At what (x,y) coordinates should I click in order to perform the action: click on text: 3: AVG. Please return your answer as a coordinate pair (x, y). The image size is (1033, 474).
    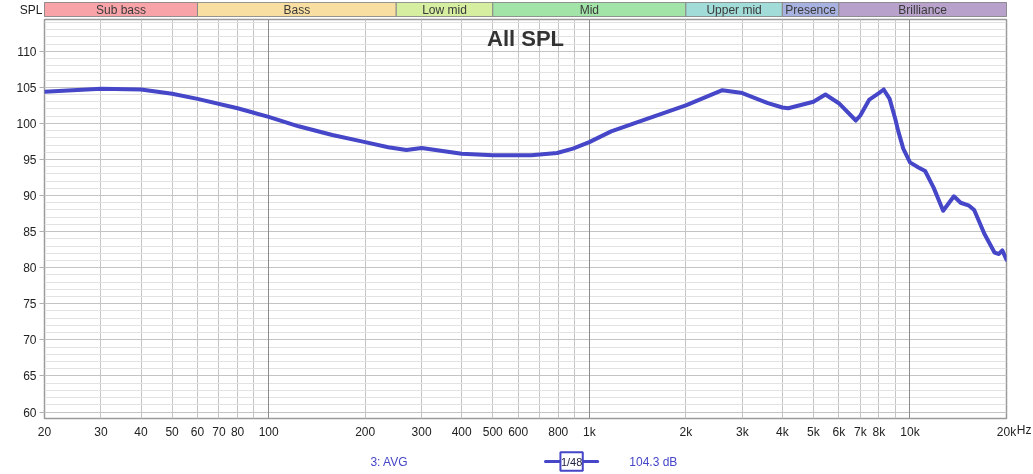
    Looking at the image, I should click on (389, 461).